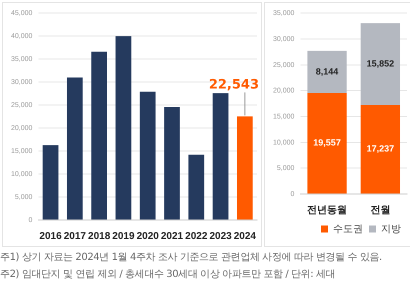 The image size is (410, 290). I want to click on x-tick-label: 2016, so click(50, 236).